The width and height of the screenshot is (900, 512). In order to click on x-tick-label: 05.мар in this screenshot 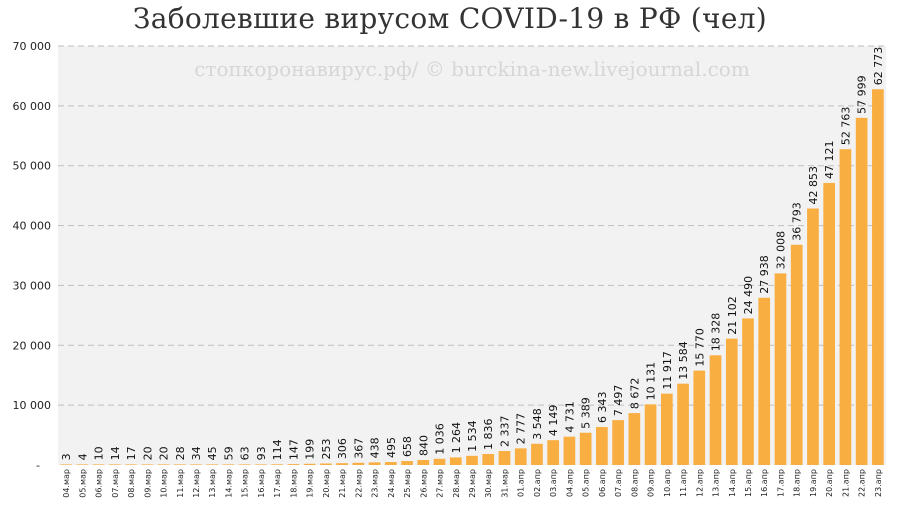, I will do `click(82, 483)`.